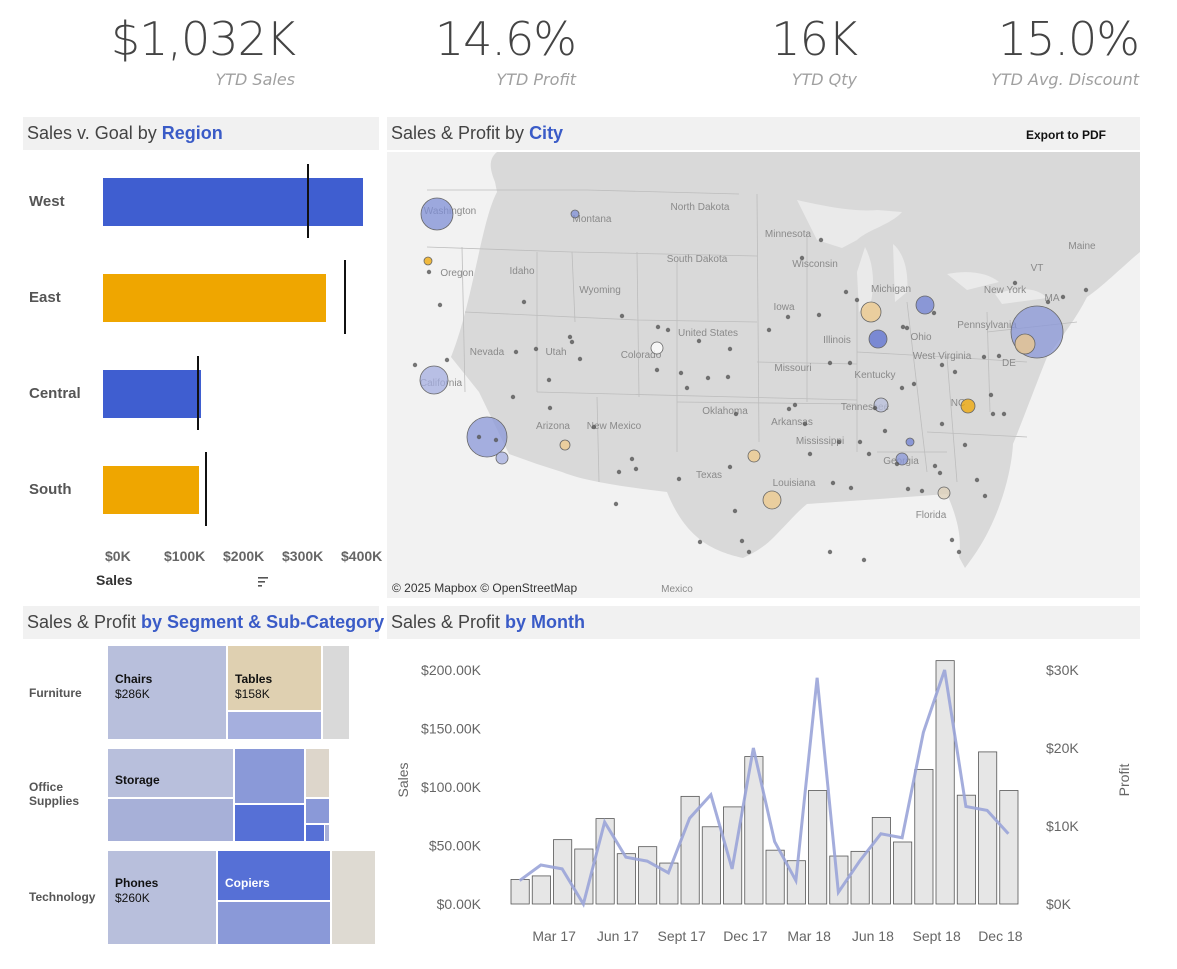 The image size is (1177, 969). I want to click on tile-copiers: Copiers, so click(274, 875).